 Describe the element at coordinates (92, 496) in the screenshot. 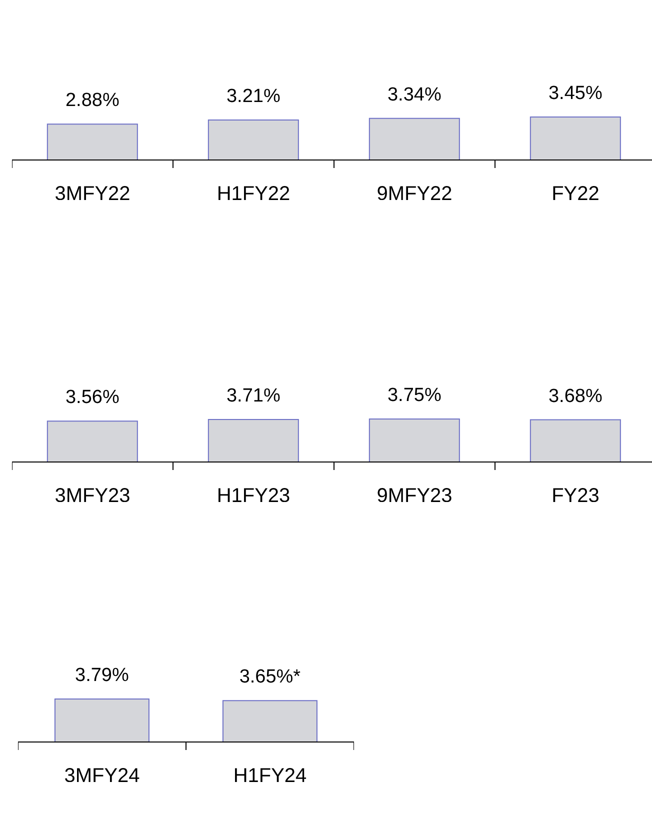

I see `x-tick-label: 3MFY23` at that location.